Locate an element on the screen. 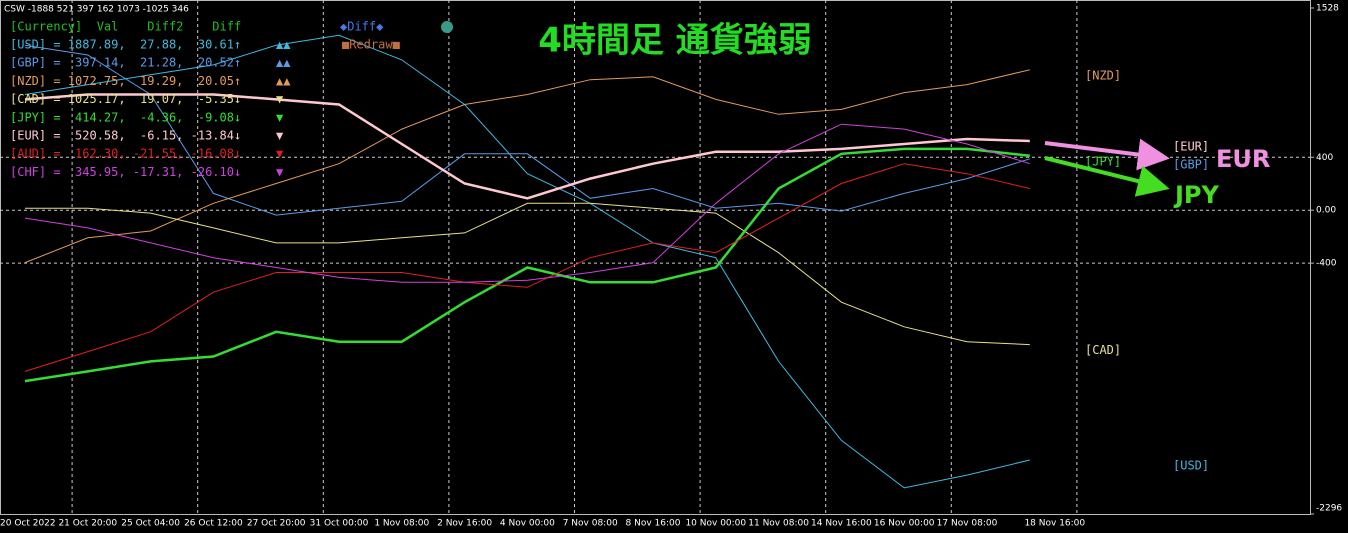 Image resolution: width=1348 pixels, height=533 pixels. x-tick-label: 27 Oct 20:00 is located at coordinates (276, 524).